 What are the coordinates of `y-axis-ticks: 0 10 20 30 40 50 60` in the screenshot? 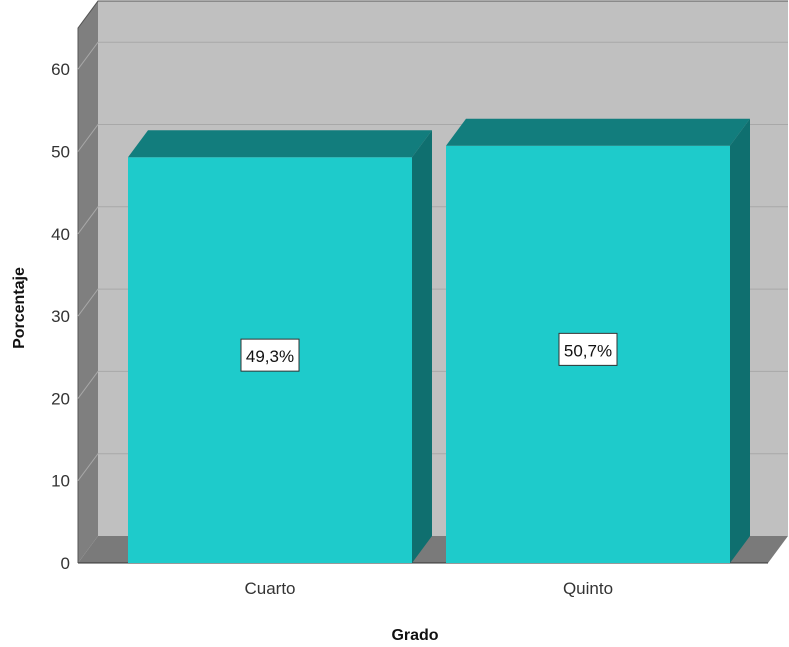 It's located at (60, 316).